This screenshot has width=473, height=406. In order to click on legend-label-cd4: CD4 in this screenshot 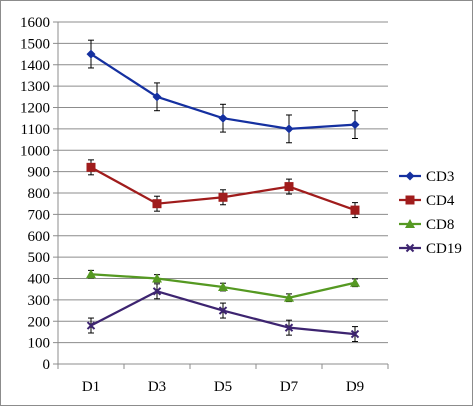, I will do `click(440, 201)`.